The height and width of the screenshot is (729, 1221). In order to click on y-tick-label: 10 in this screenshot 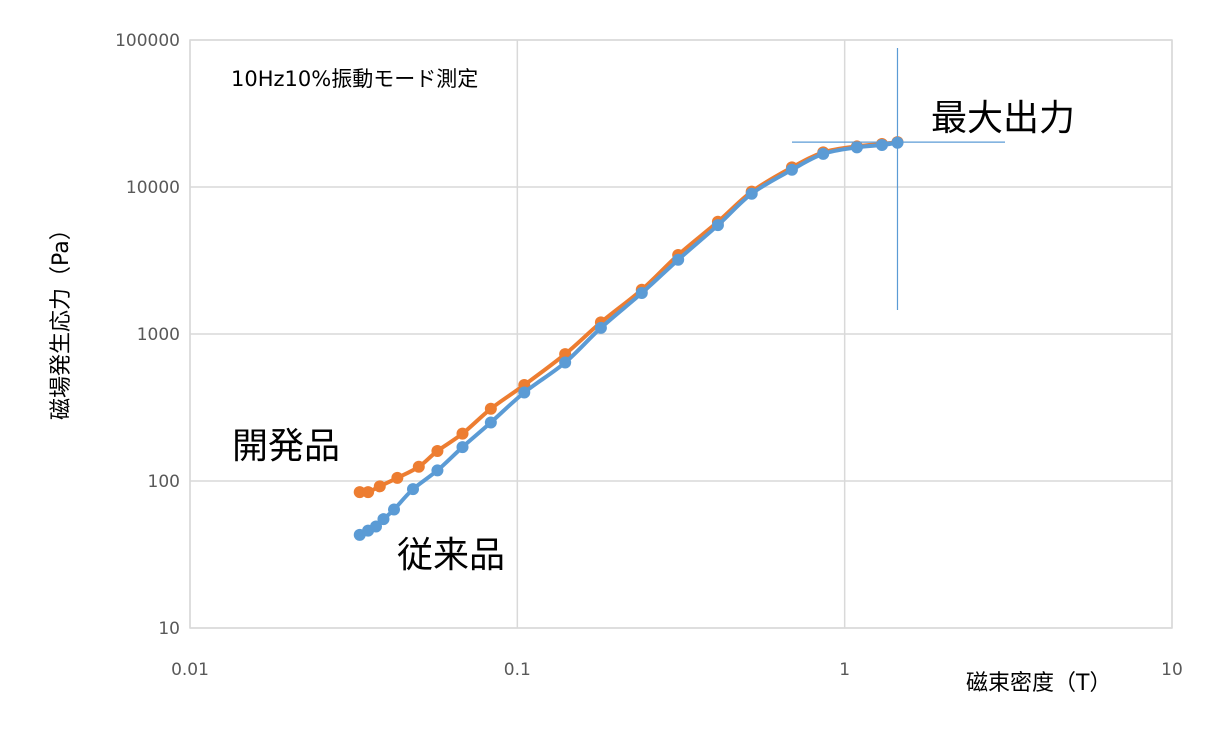, I will do `click(169, 629)`.